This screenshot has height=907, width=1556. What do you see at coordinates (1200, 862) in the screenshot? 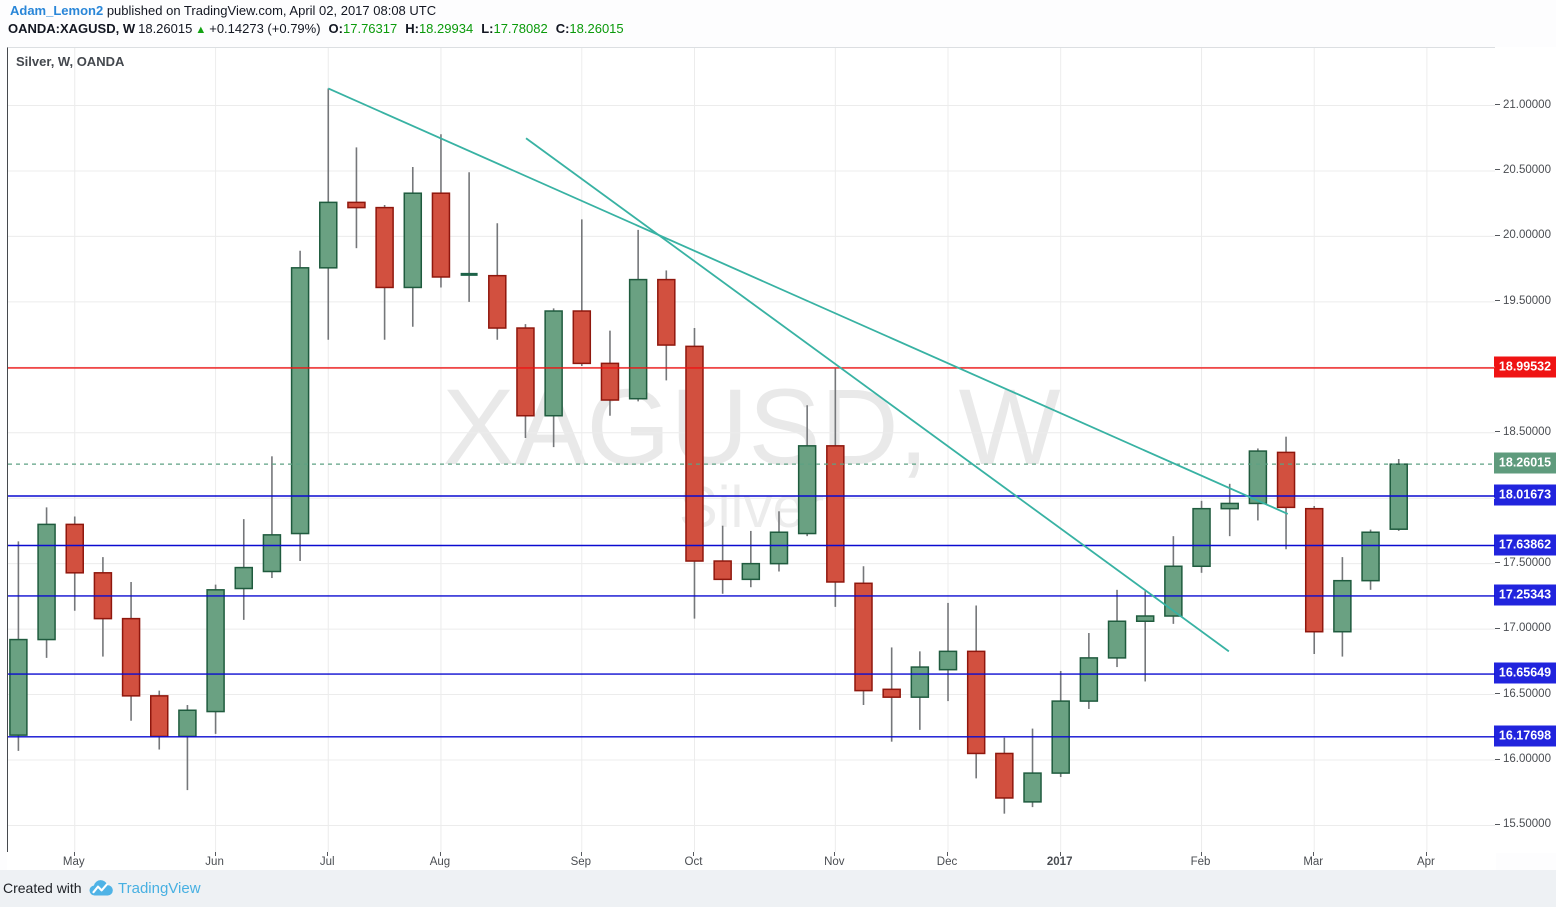
I see `time-axis-label: Feb` at bounding box center [1200, 862].